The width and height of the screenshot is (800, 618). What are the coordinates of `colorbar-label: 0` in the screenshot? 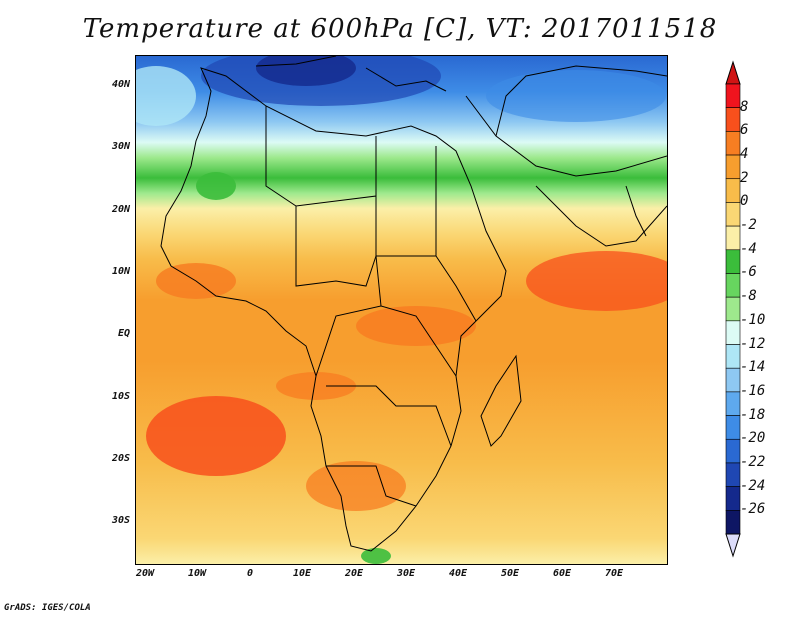 It's located at (744, 201).